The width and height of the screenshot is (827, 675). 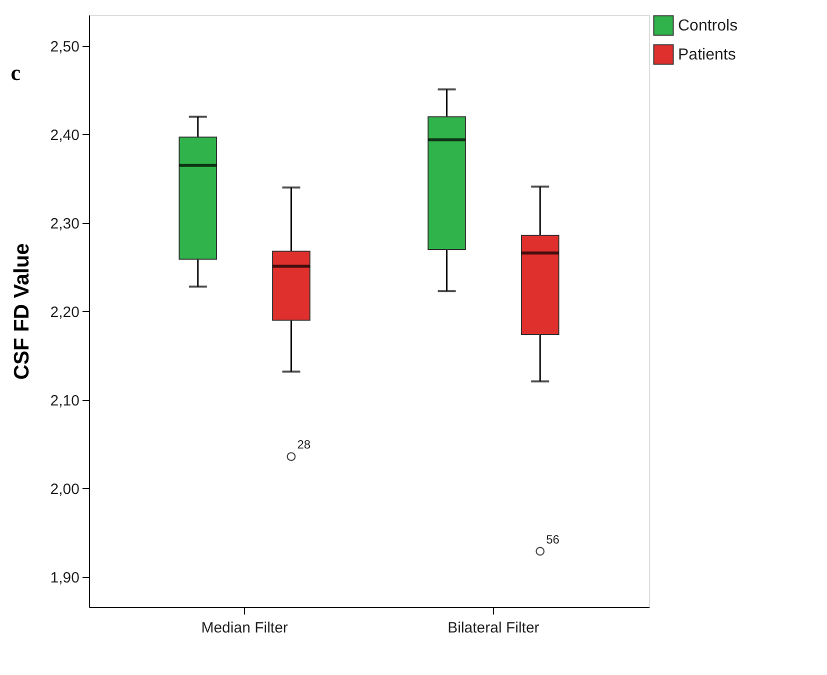 What do you see at coordinates (304, 445) in the screenshot?
I see `annotation: 28` at bounding box center [304, 445].